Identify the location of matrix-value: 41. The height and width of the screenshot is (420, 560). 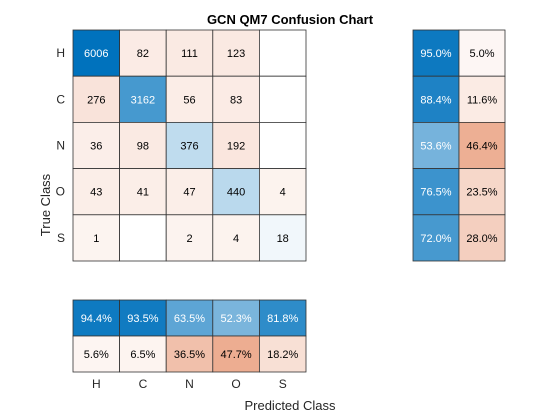
(143, 193).